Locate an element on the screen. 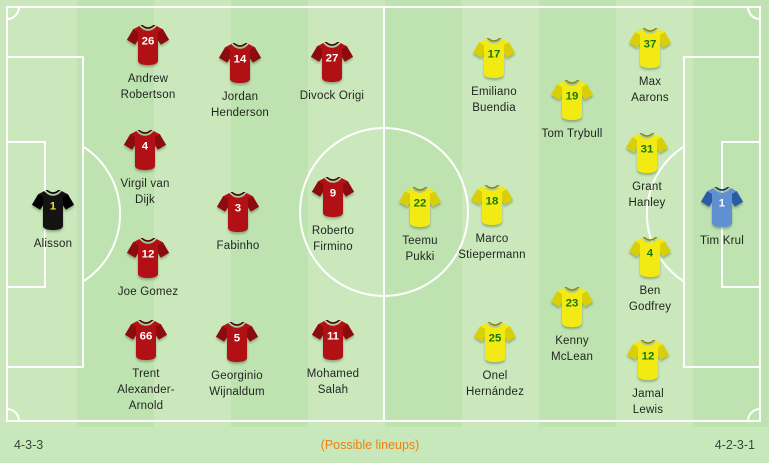 The image size is (769, 463). player-name-line: Max is located at coordinates (650, 82).